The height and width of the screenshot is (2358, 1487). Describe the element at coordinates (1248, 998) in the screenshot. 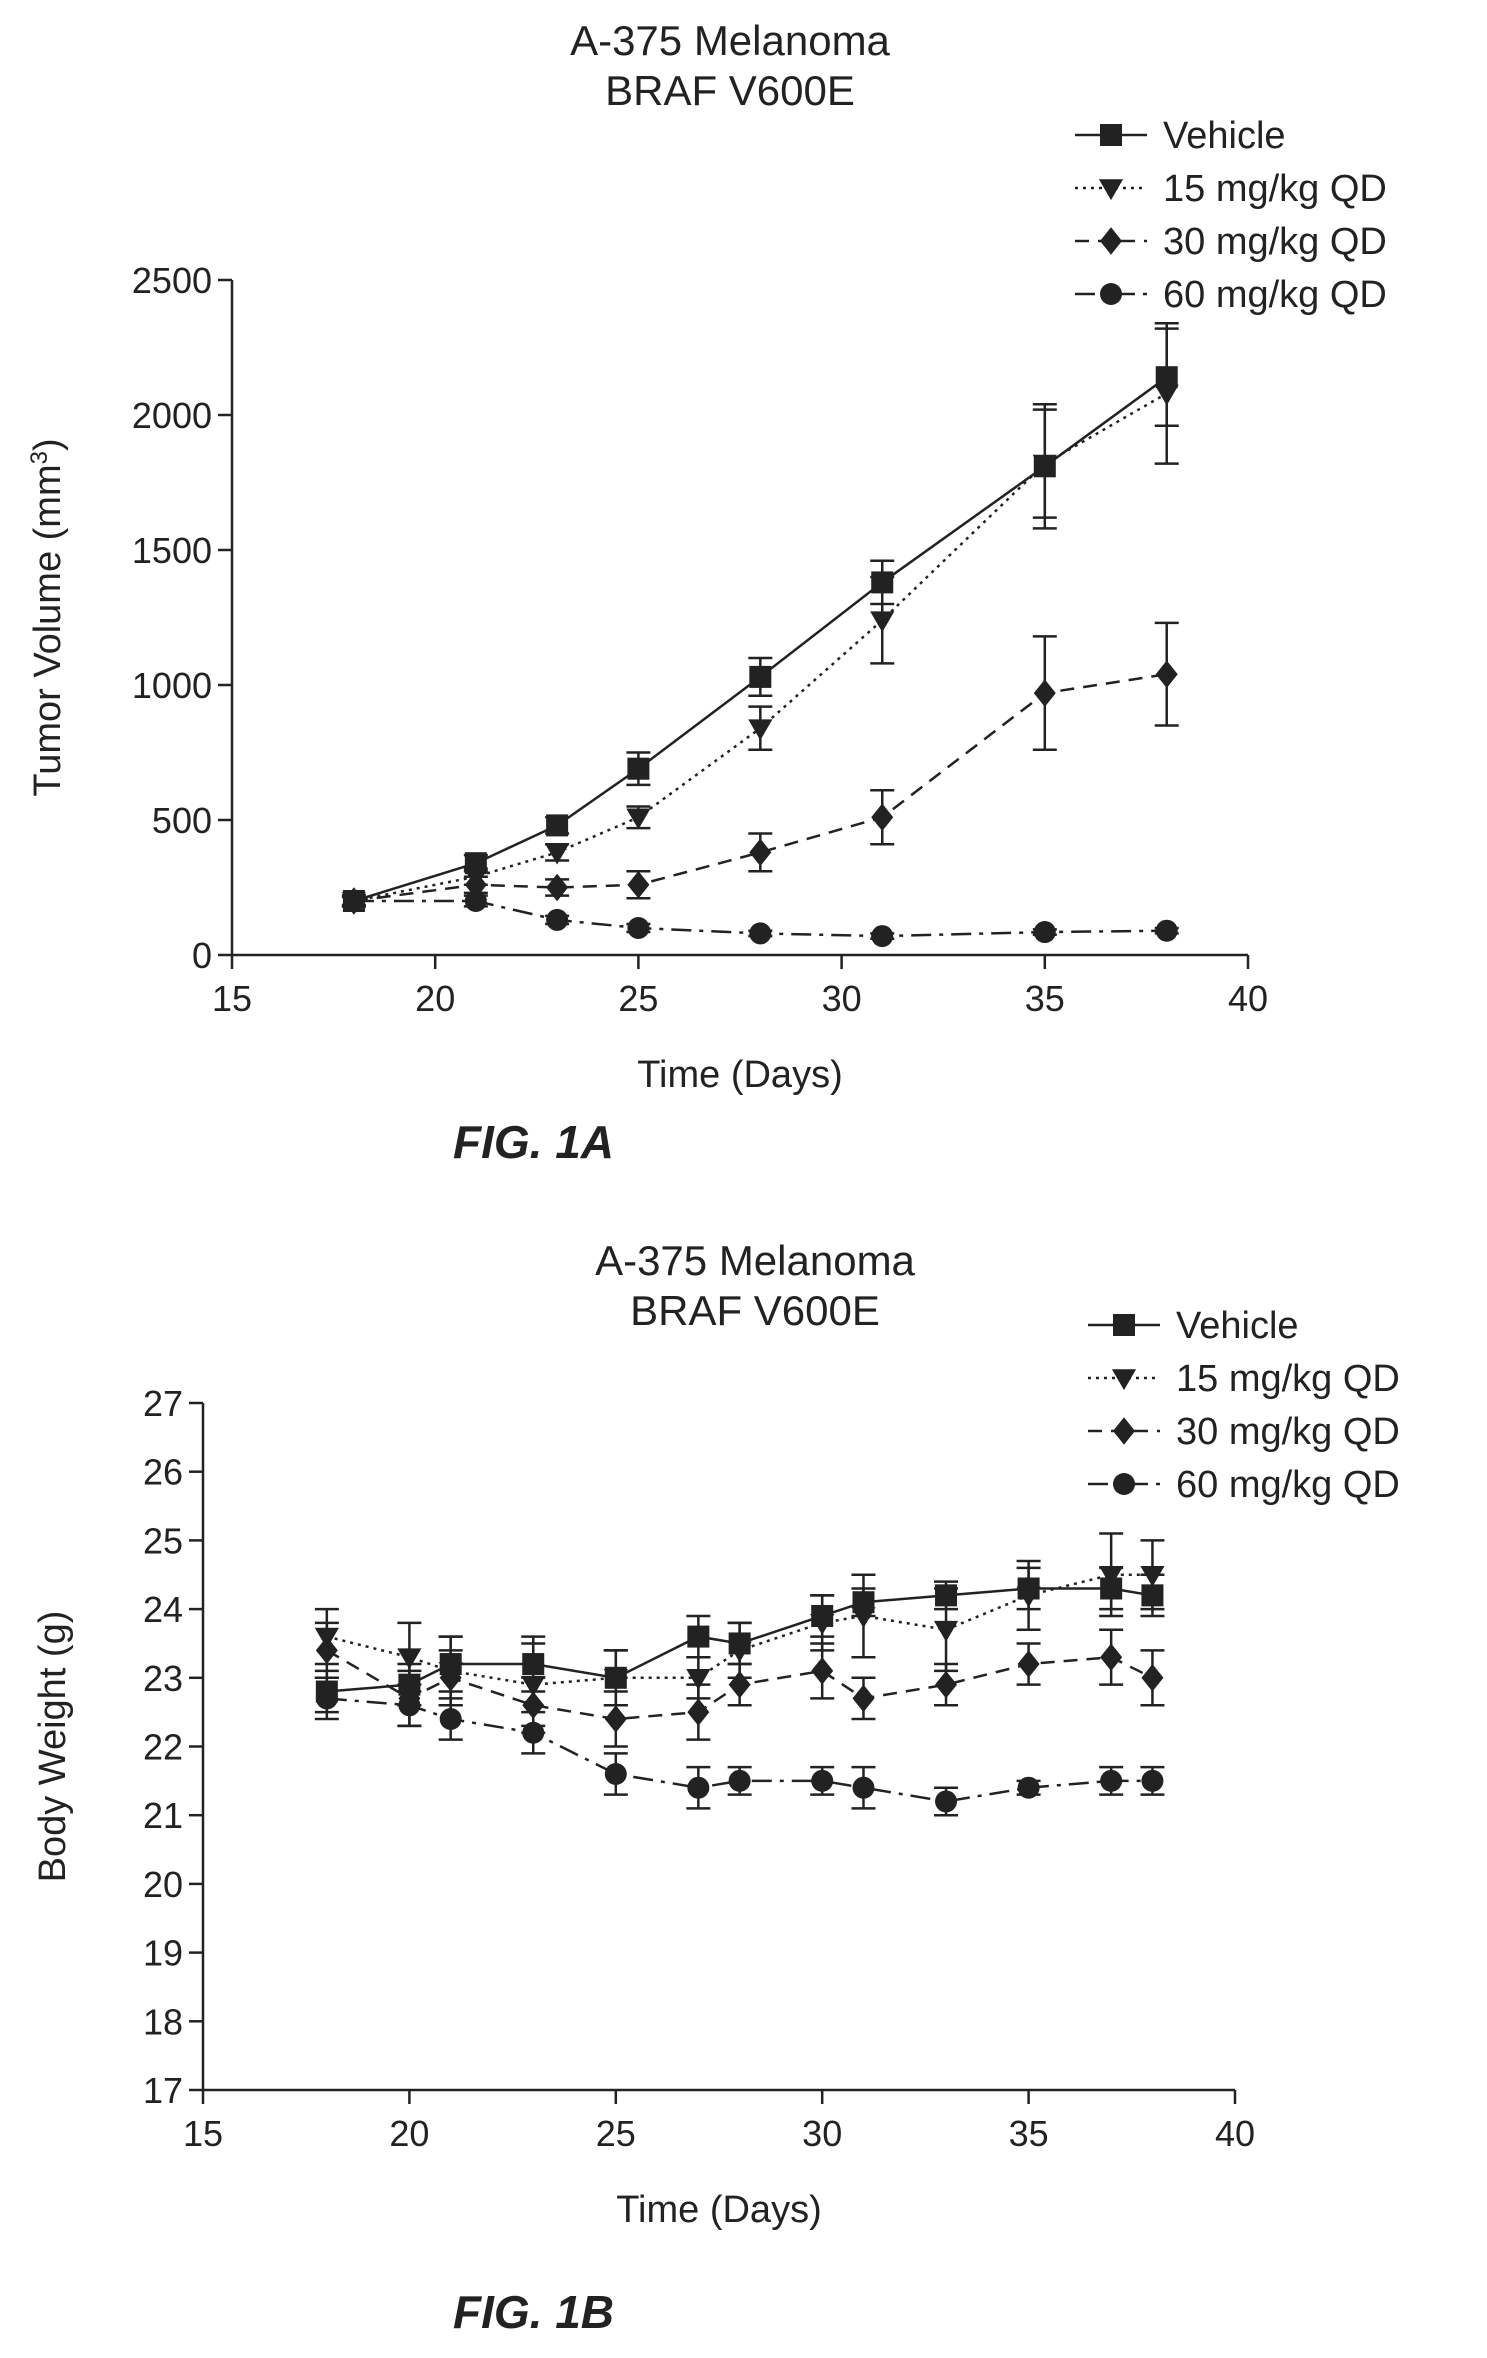

I see `x-tick-label: 40` at that location.